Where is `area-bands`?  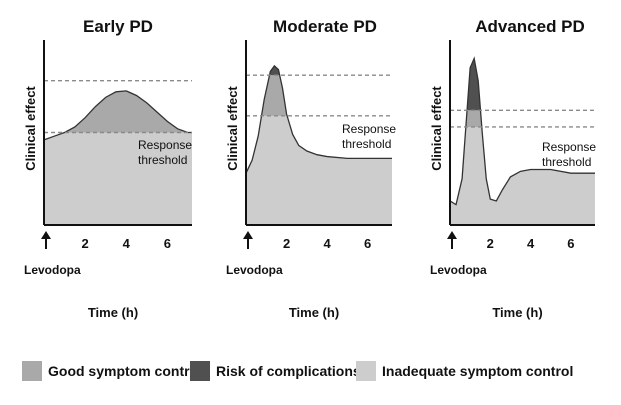
area-bands is located at coordinates (522, 141).